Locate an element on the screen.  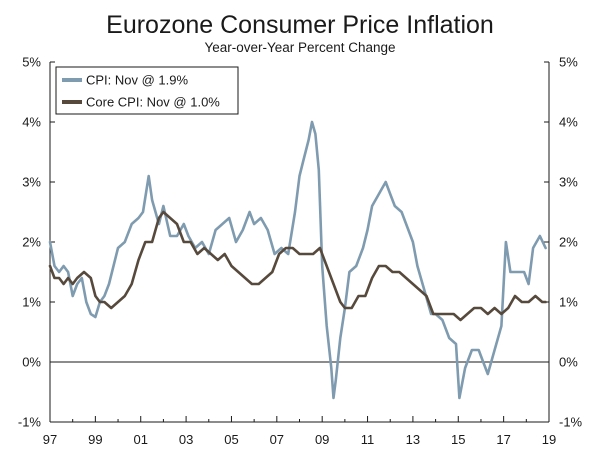
x-tick-label: 05 is located at coordinates (231, 439).